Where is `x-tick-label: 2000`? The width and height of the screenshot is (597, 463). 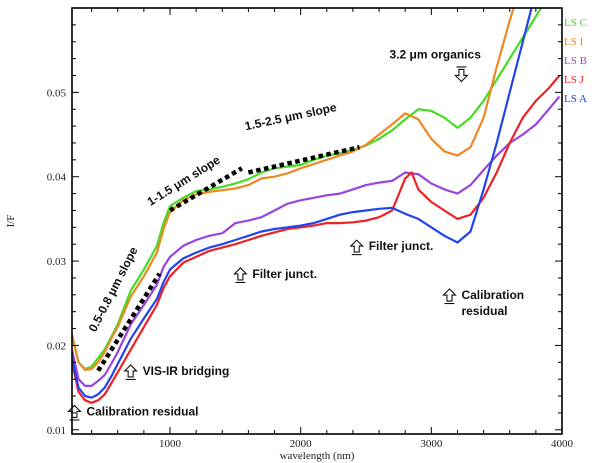
x-tick-label: 2000 is located at coordinates (301, 444).